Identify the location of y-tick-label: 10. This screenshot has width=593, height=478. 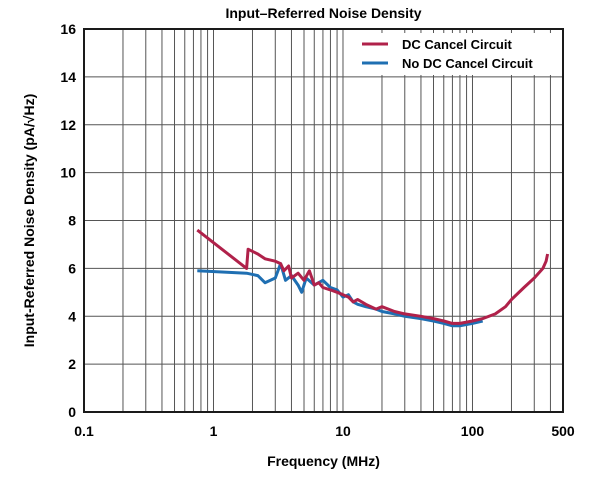
(68, 173).